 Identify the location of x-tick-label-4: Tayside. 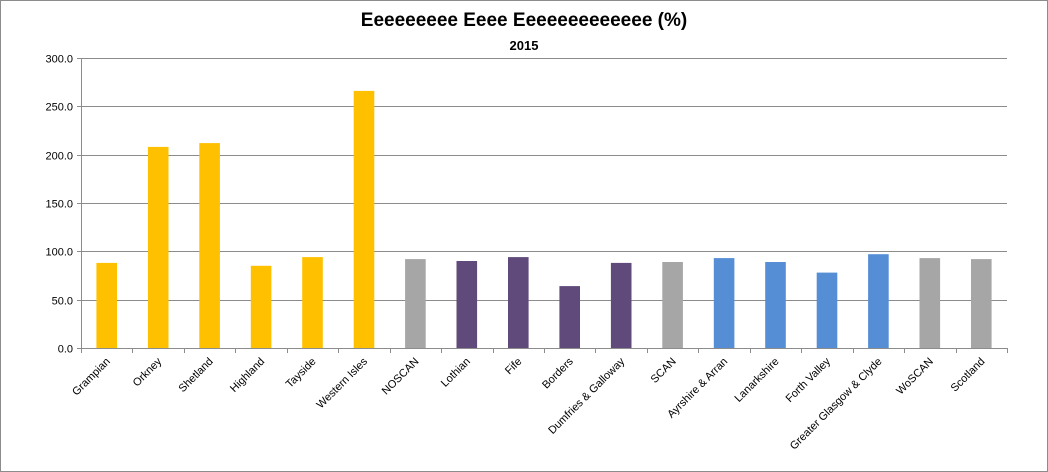
(301, 373).